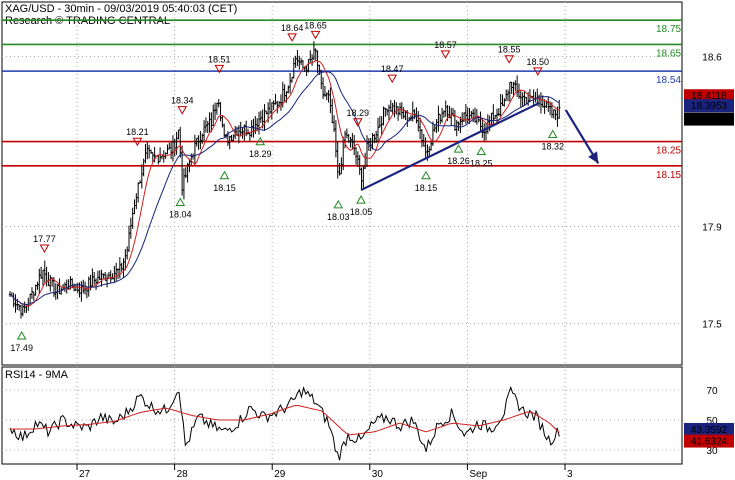 Image resolution: width=735 pixels, height=480 pixels. I want to click on swing-low-label: 18.26, so click(458, 161).